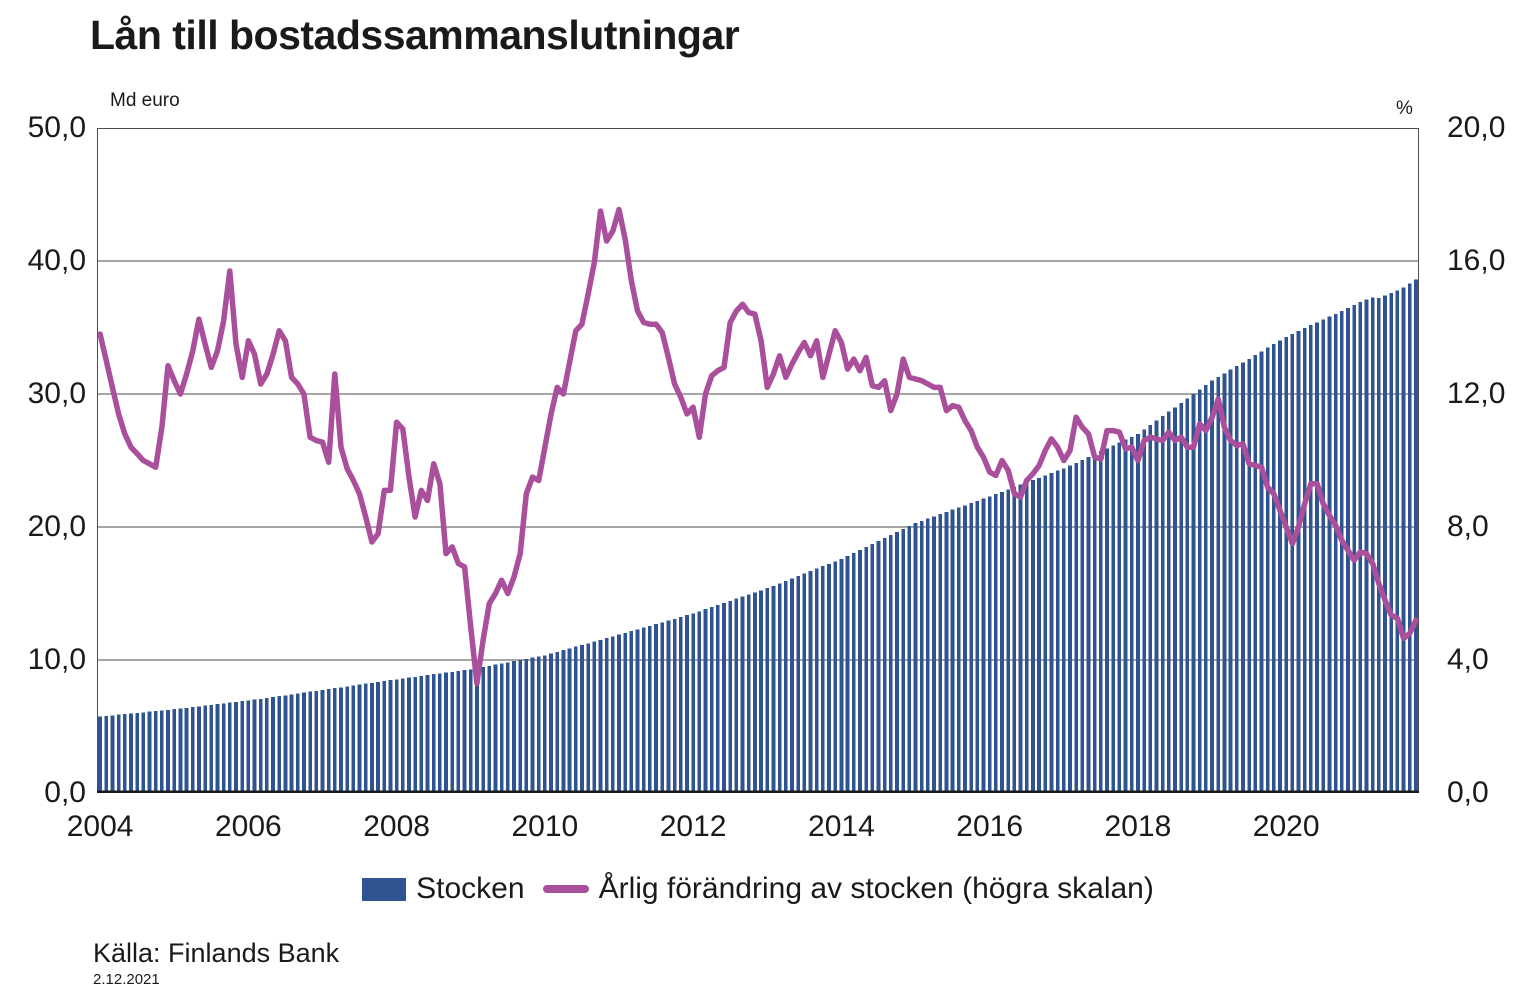 Image resolution: width=1526 pixels, height=997 pixels. Describe the element at coordinates (1138, 826) in the screenshot. I see `x-axis-tick-label: 2018` at that location.